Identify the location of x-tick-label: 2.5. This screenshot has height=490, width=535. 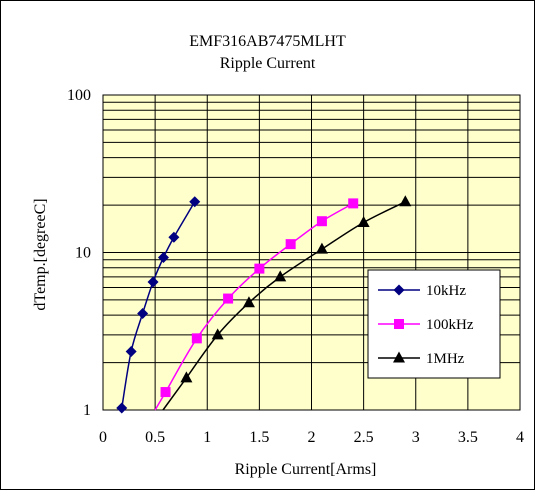
(364, 437).